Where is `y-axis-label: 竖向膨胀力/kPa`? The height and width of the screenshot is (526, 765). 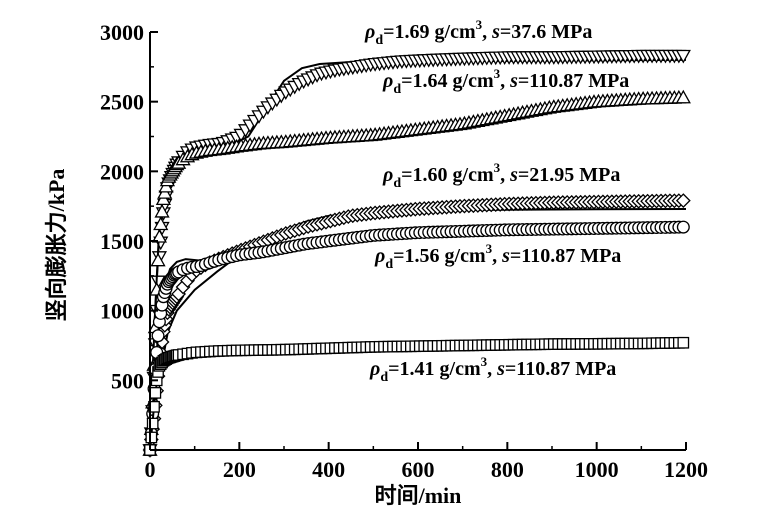 y-axis-label: 竖向膨胀力/kPa is located at coordinates (56, 245).